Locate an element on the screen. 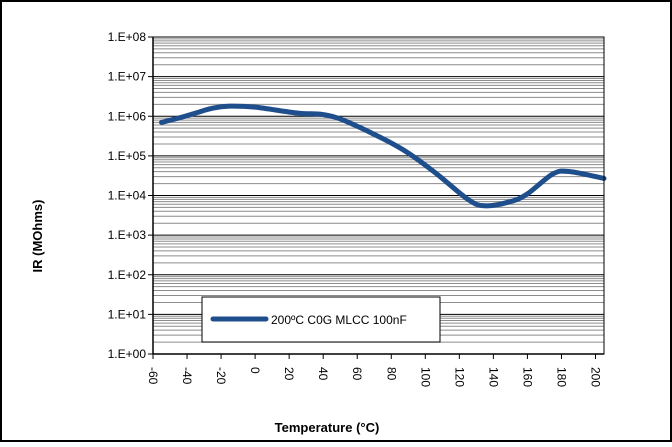  x-tick-label: -60 is located at coordinates (153, 376).